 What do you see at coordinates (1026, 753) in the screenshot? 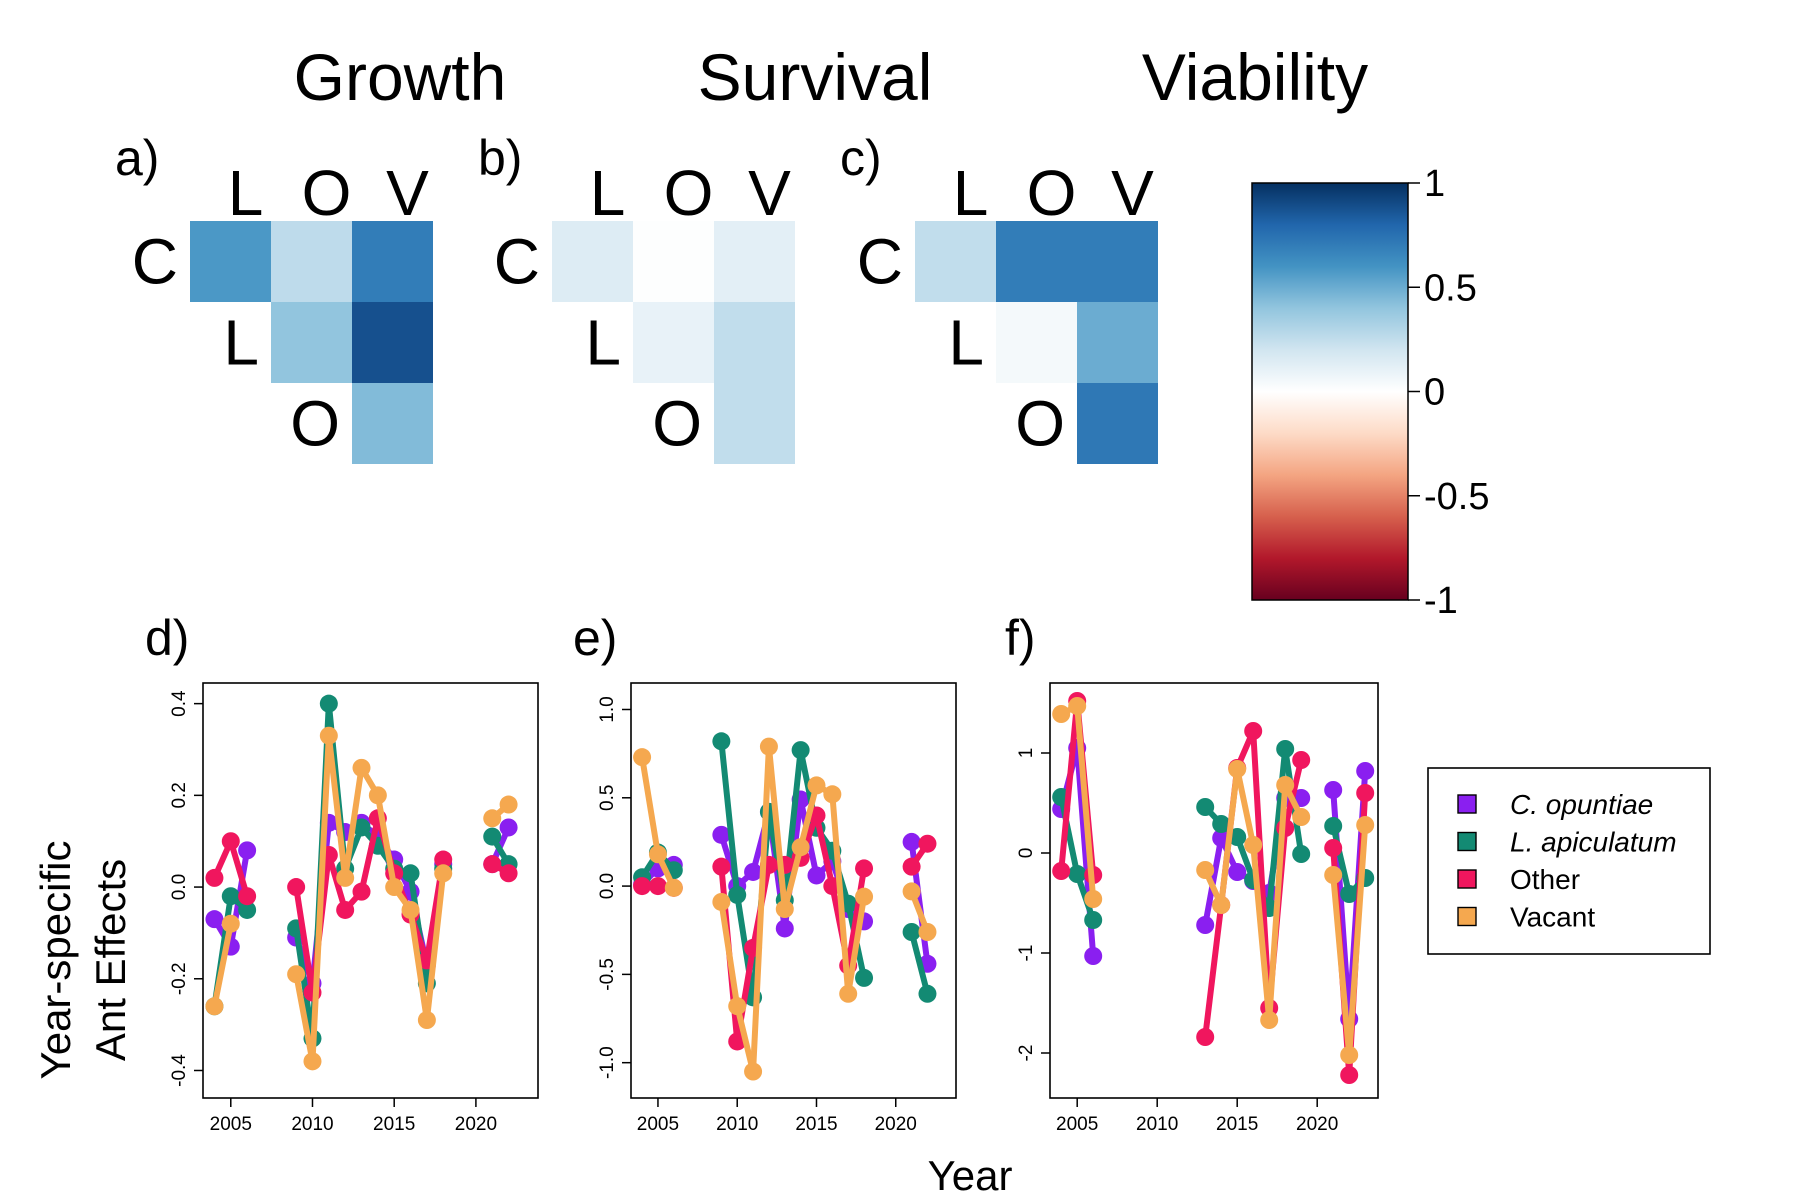
I see `y-tick-label: 1` at bounding box center [1026, 753].